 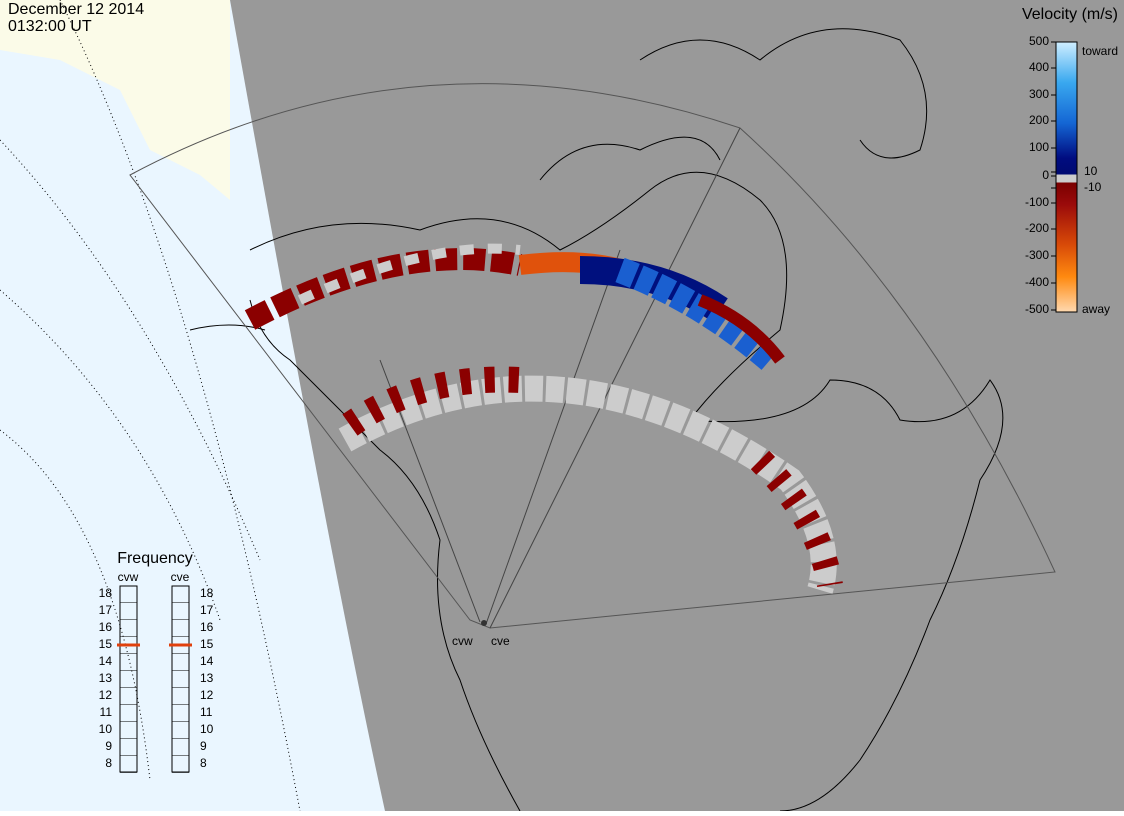 I want to click on colorbar-tick-label: 500, so click(x=1039, y=41).